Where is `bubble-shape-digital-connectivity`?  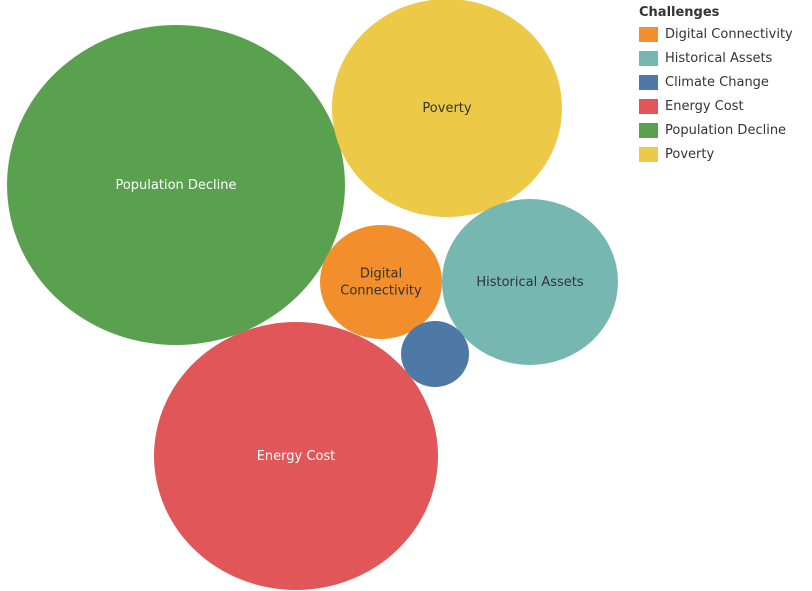 bubble-shape-digital-connectivity is located at coordinates (381, 282).